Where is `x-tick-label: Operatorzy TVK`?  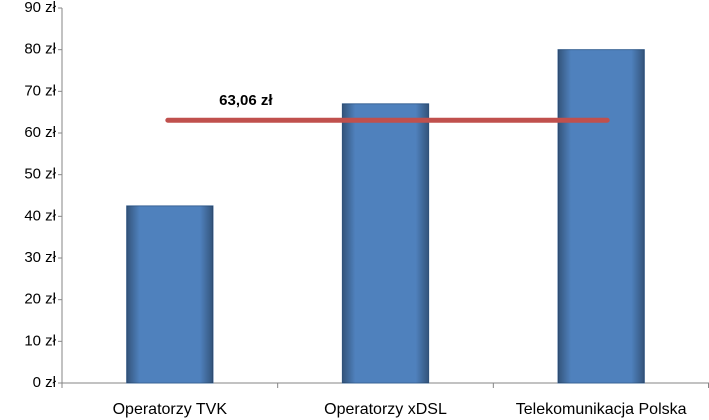 x-tick-label: Operatorzy TVK is located at coordinates (170, 409).